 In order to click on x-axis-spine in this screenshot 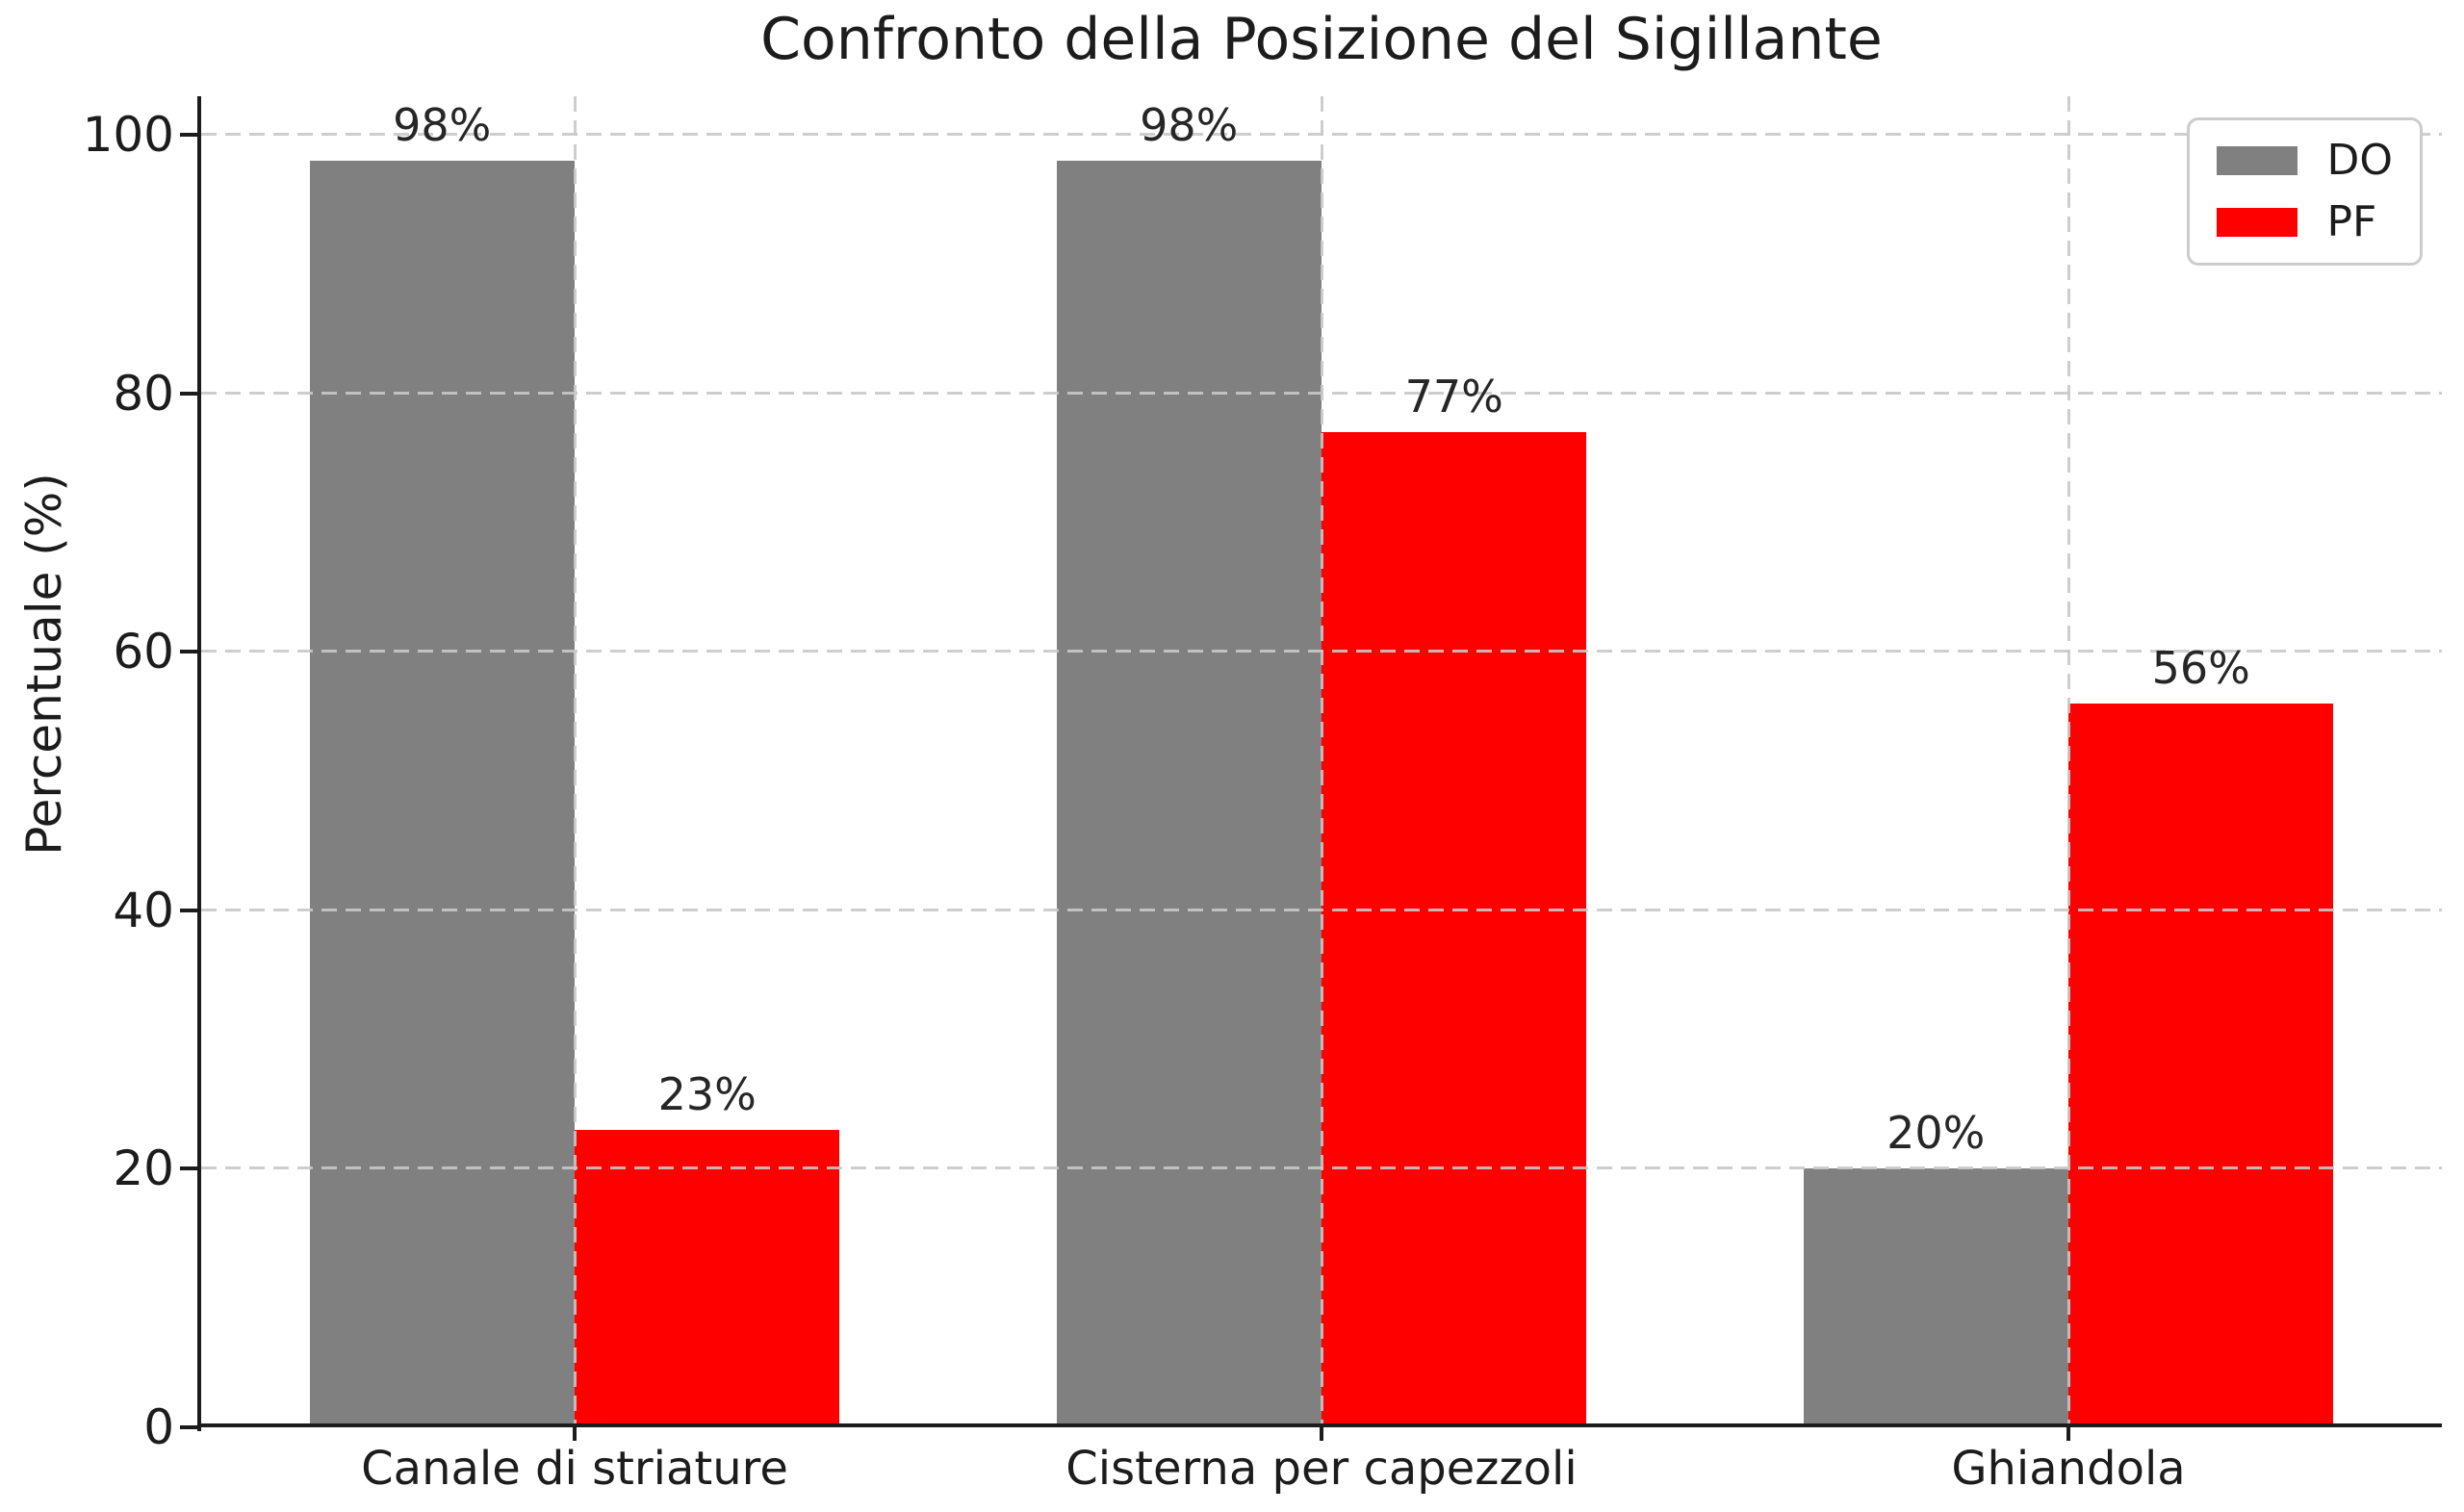, I will do `click(1319, 1425)`.